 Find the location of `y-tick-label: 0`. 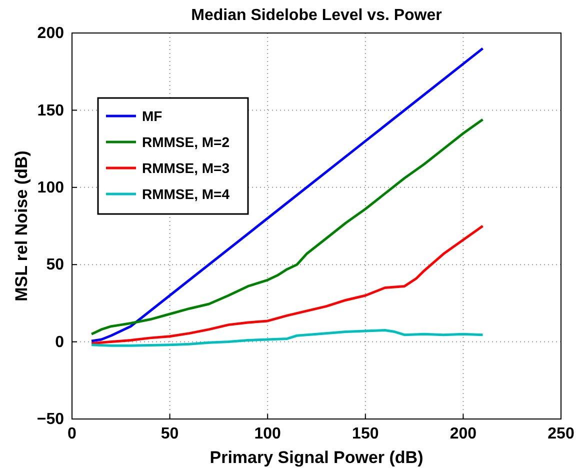

y-tick-label: 0 is located at coordinates (59, 342).